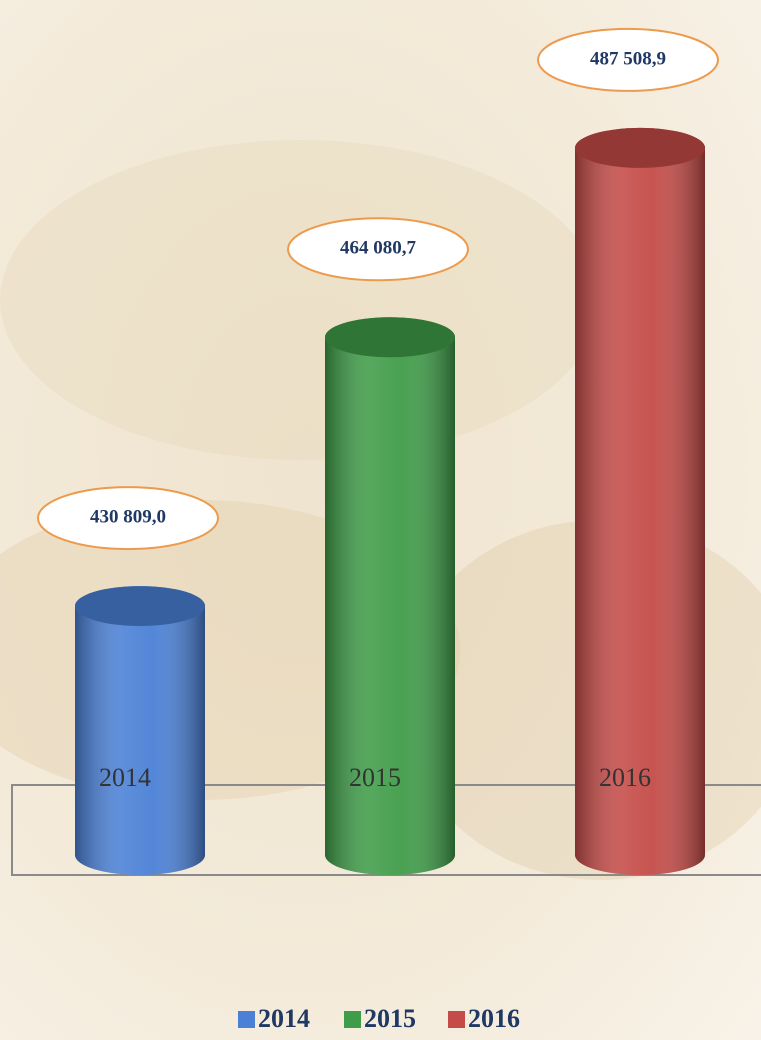 The width and height of the screenshot is (761, 1040). What do you see at coordinates (375, 777) in the screenshot?
I see `x-tick-label: 2015` at bounding box center [375, 777].